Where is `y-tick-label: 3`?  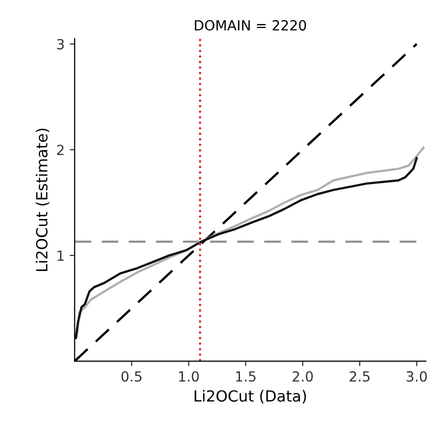 y-tick-label: 3 is located at coordinates (60, 44).